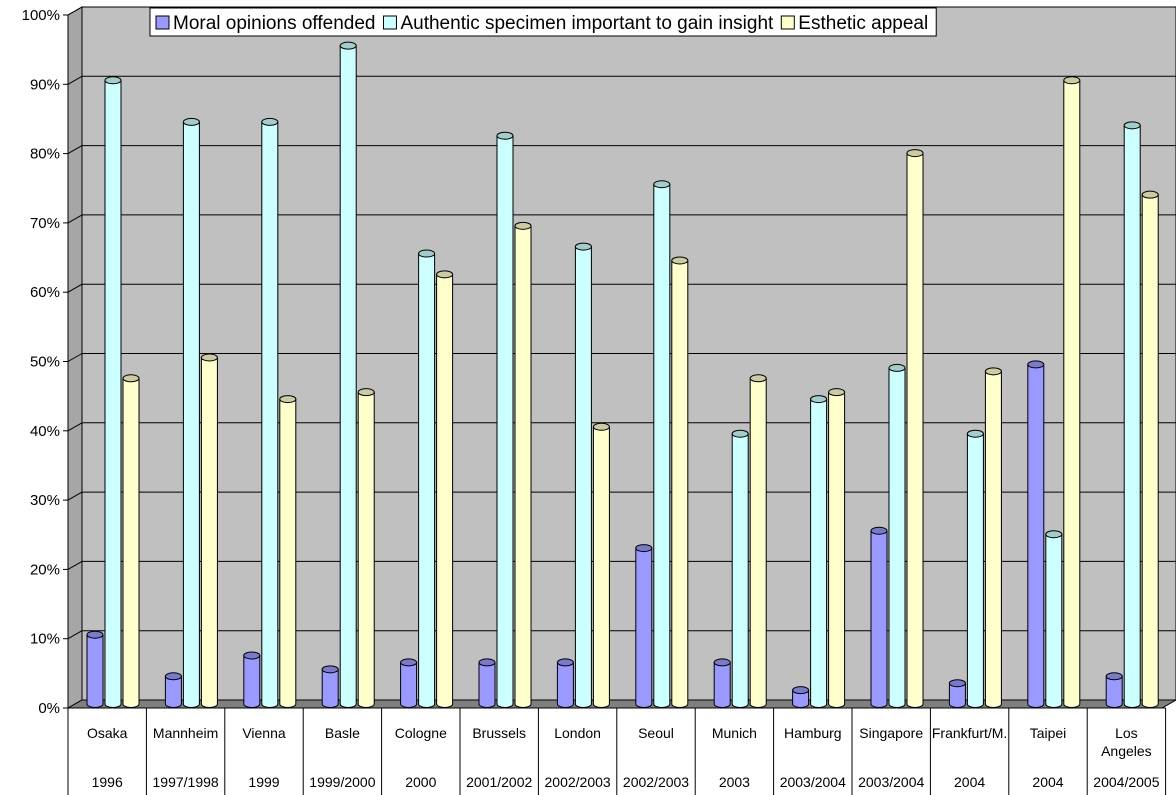 The image size is (1176, 795). Describe the element at coordinates (185, 733) in the screenshot. I see `x-category-label: Mannheim` at that location.